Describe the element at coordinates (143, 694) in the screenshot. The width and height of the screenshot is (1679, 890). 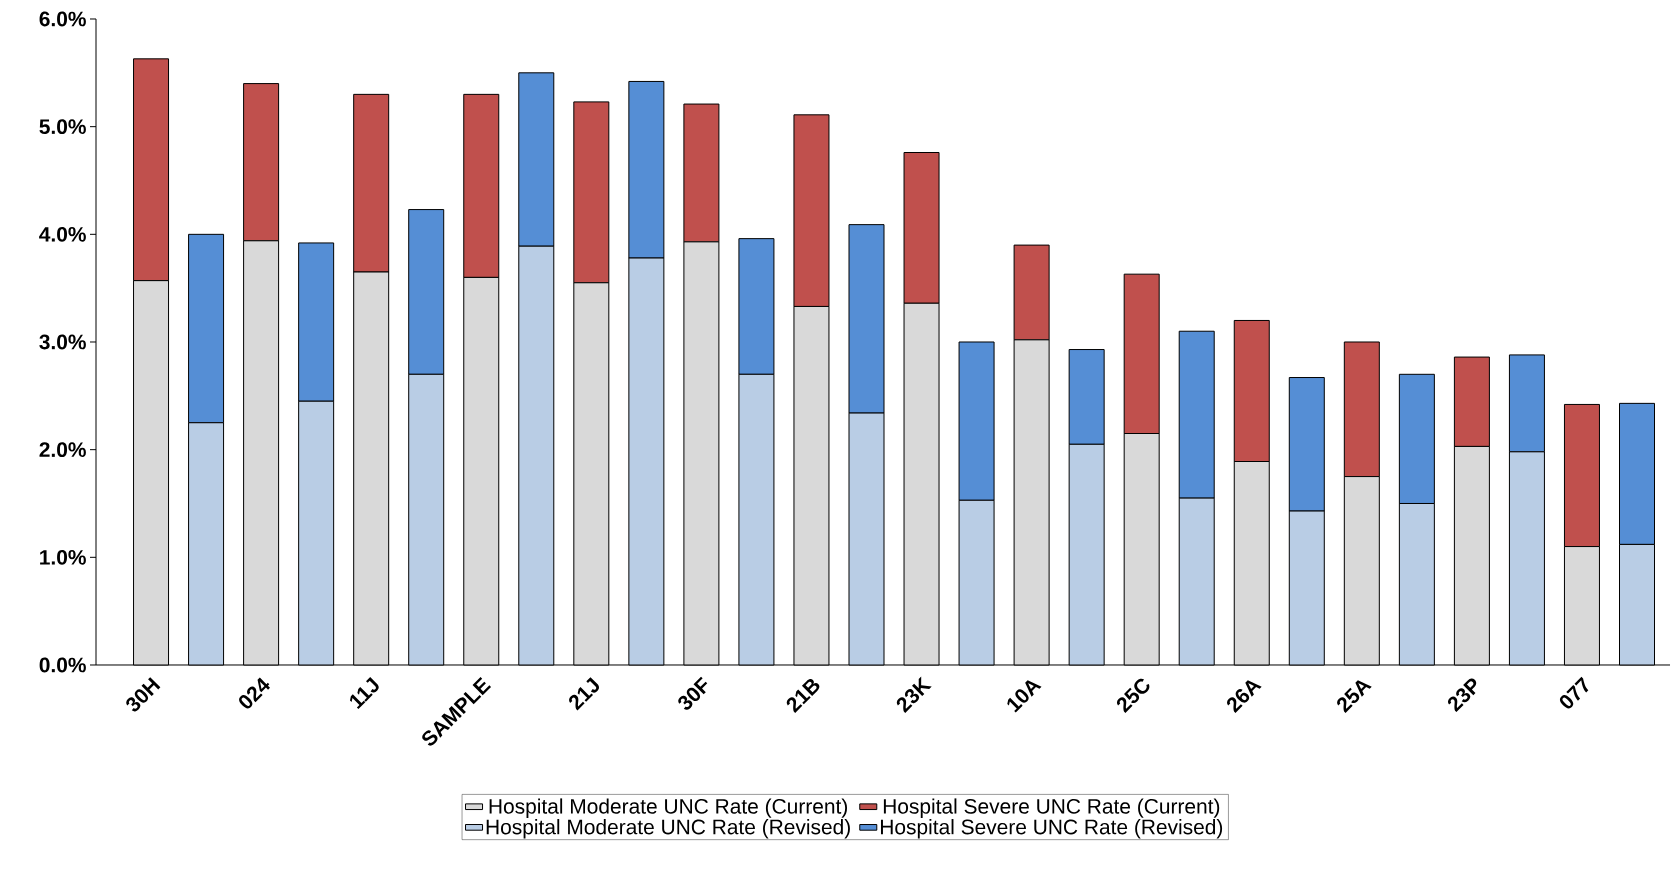
I see `x-tick-label: 30H` at that location.